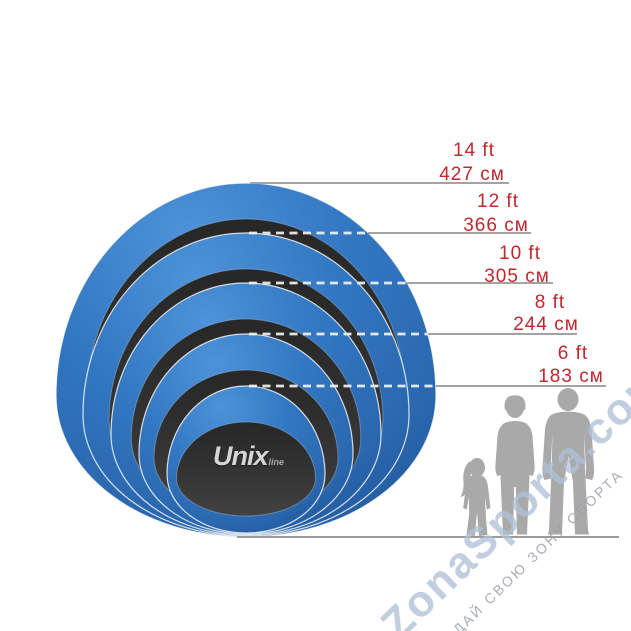  I want to click on size-label-cm-12ft: 366 см, so click(496, 225).